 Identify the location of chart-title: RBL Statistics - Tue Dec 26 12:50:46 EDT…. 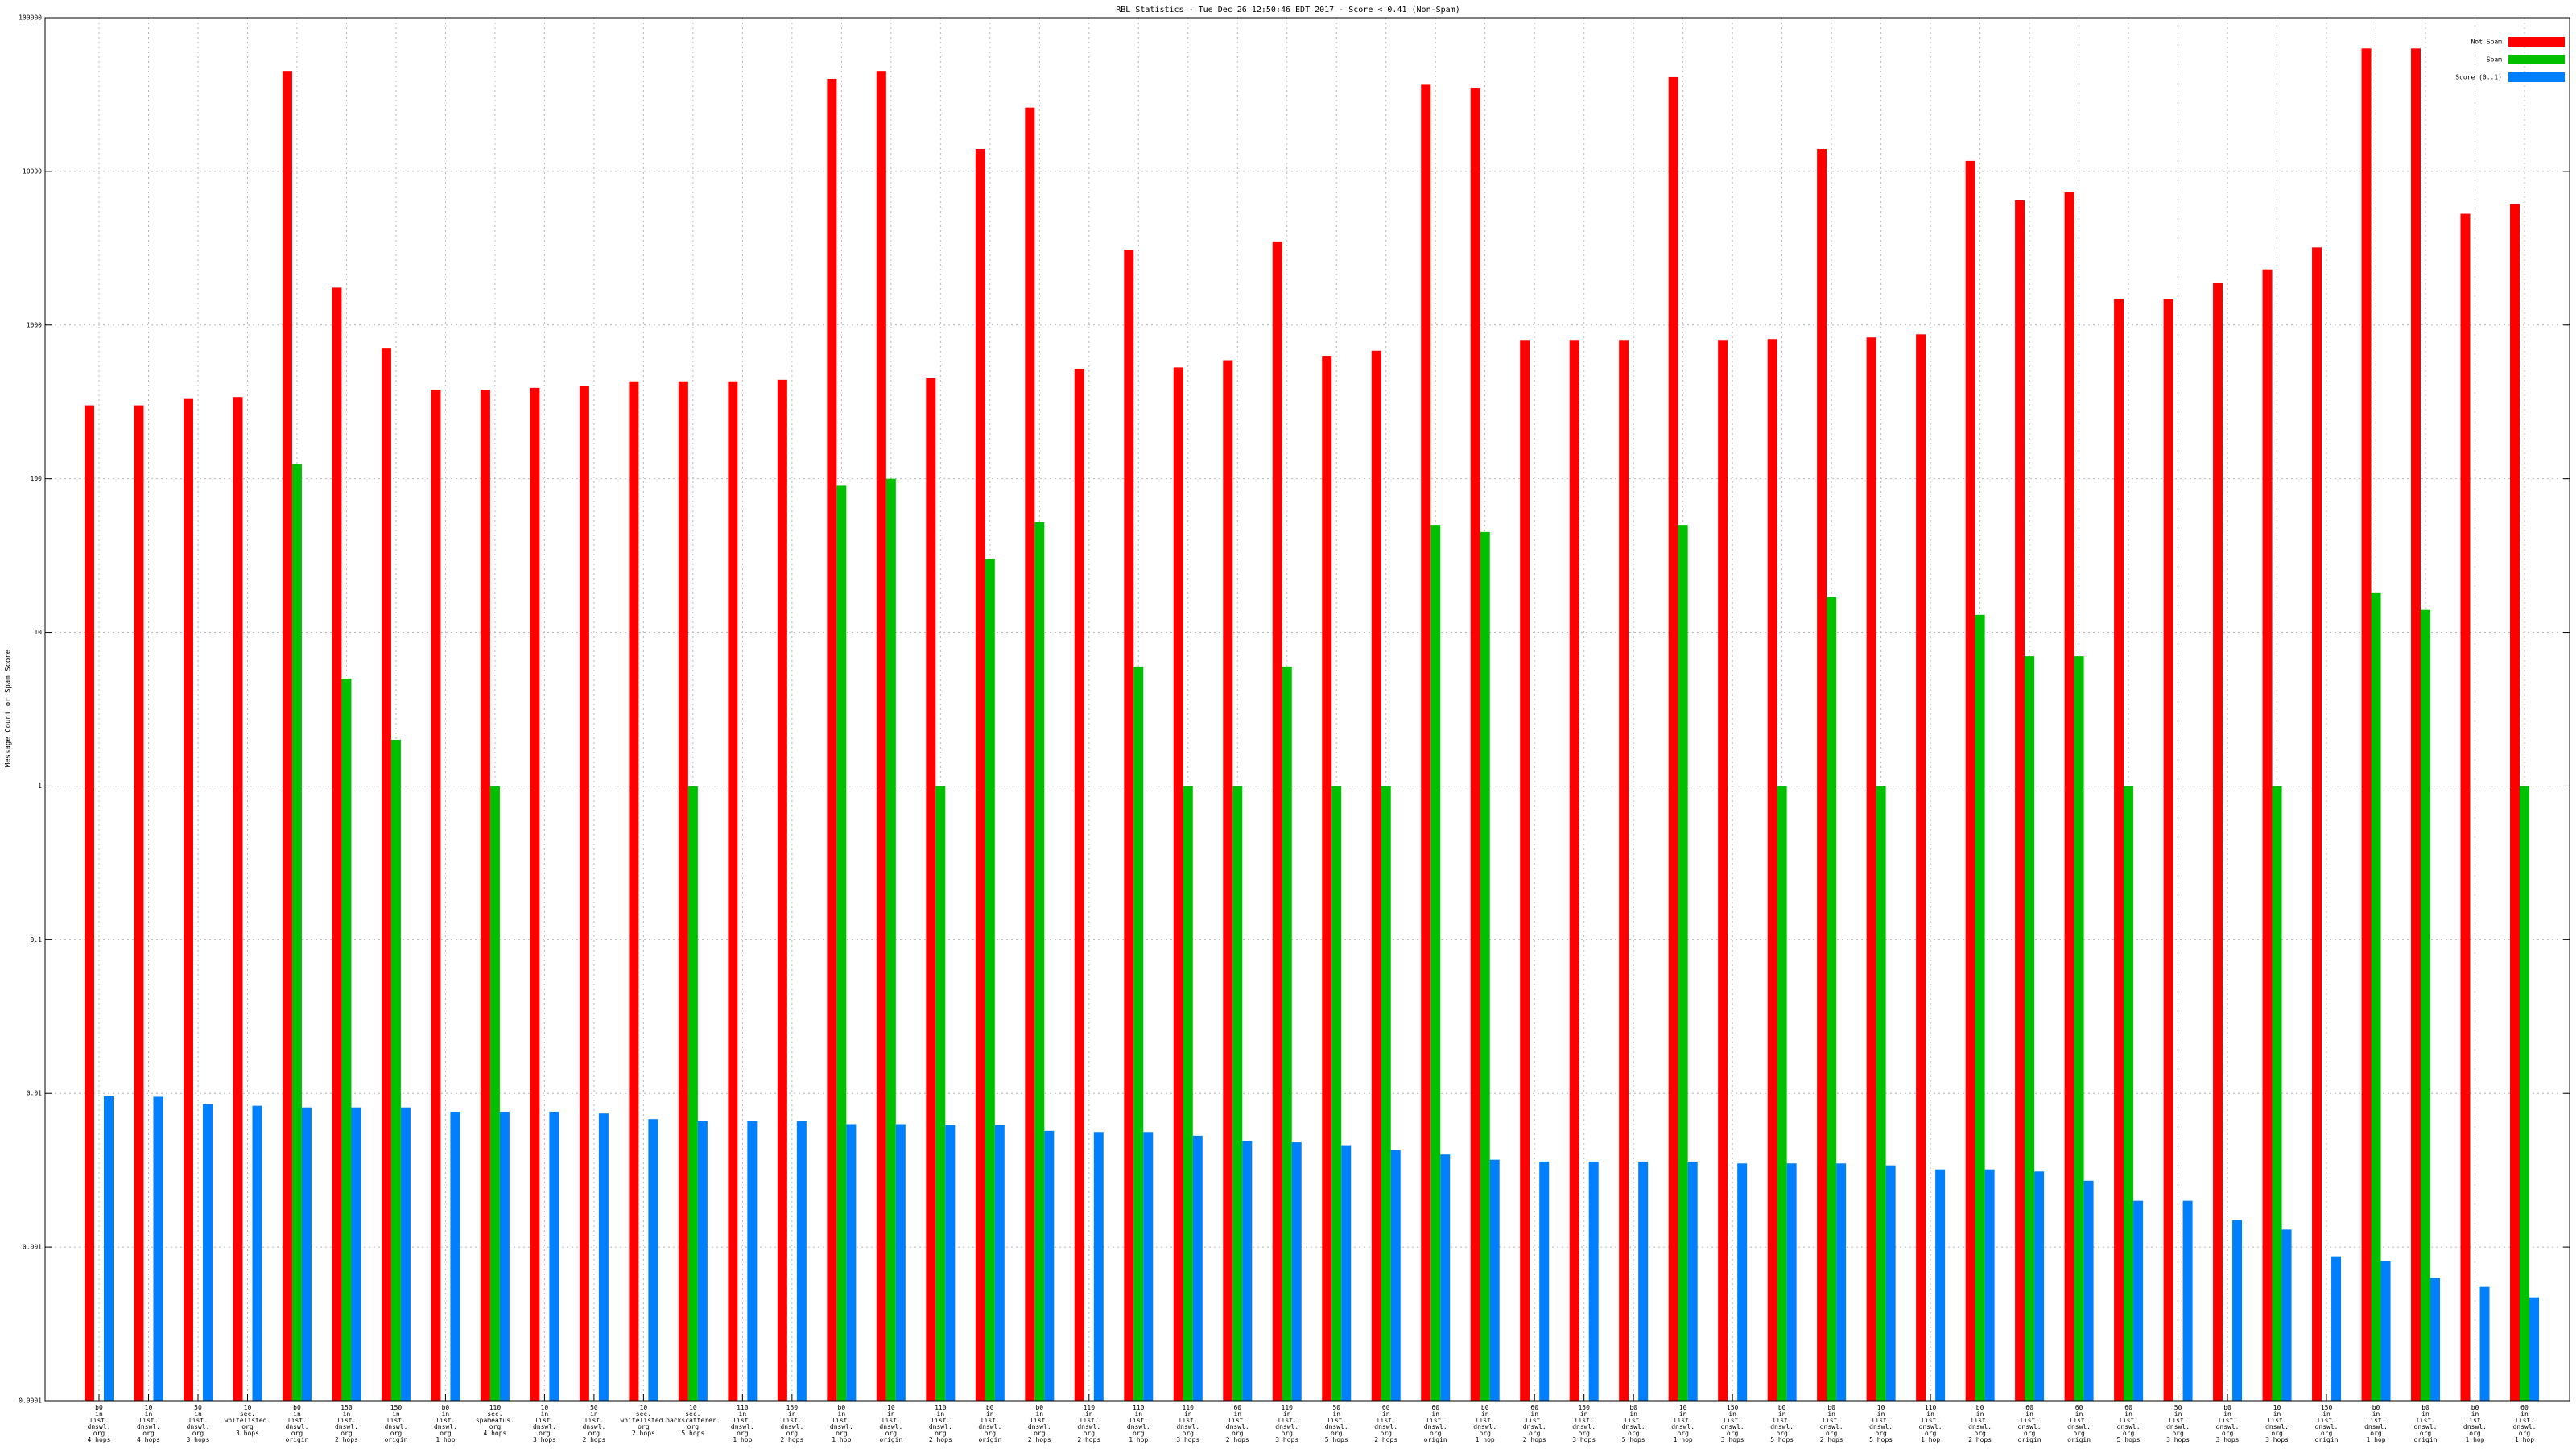
(1287, 10).